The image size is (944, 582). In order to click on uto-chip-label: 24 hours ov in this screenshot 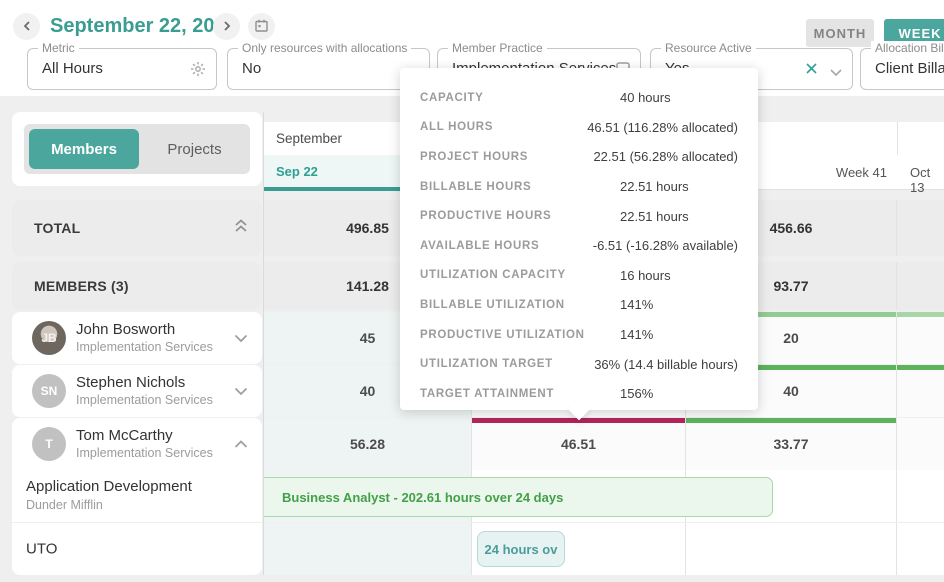, I will do `click(521, 549)`.